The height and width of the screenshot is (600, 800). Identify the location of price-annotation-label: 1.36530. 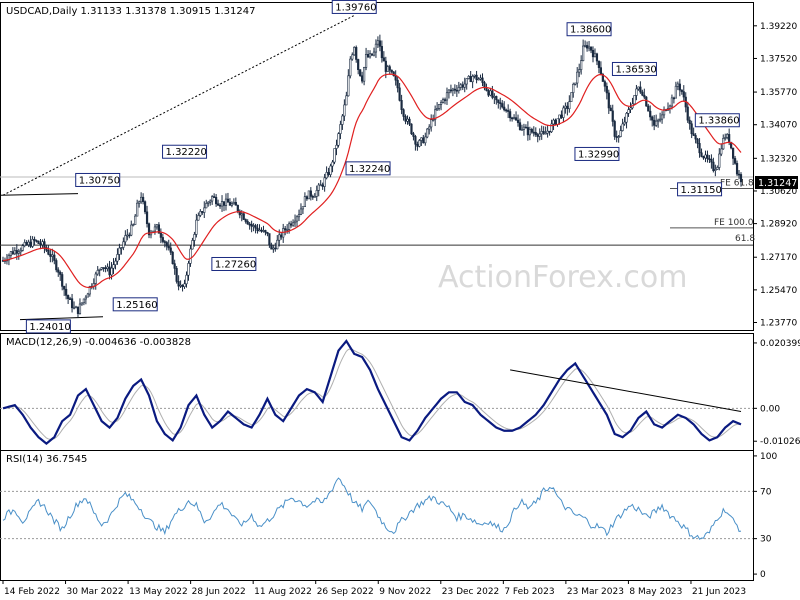
(635, 69).